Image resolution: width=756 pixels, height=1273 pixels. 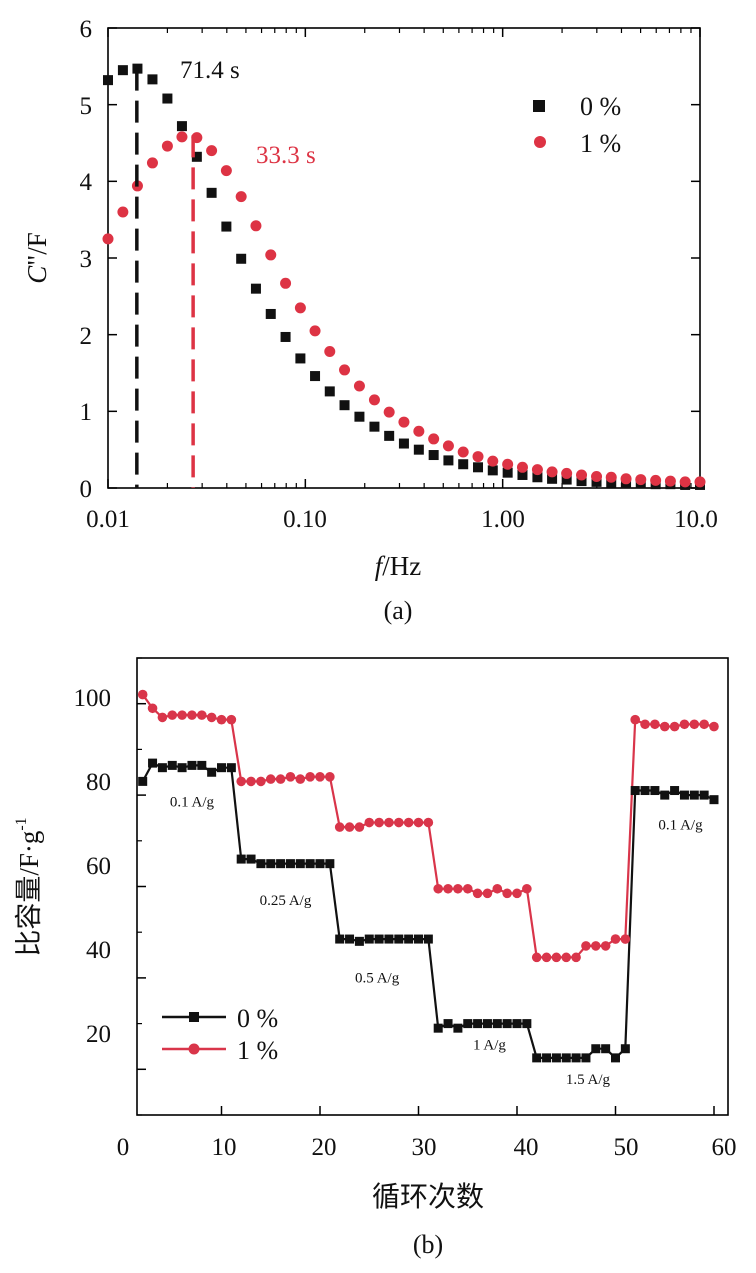 I want to click on chart-a-x-tick-label: 1.00, so click(x=503, y=519).